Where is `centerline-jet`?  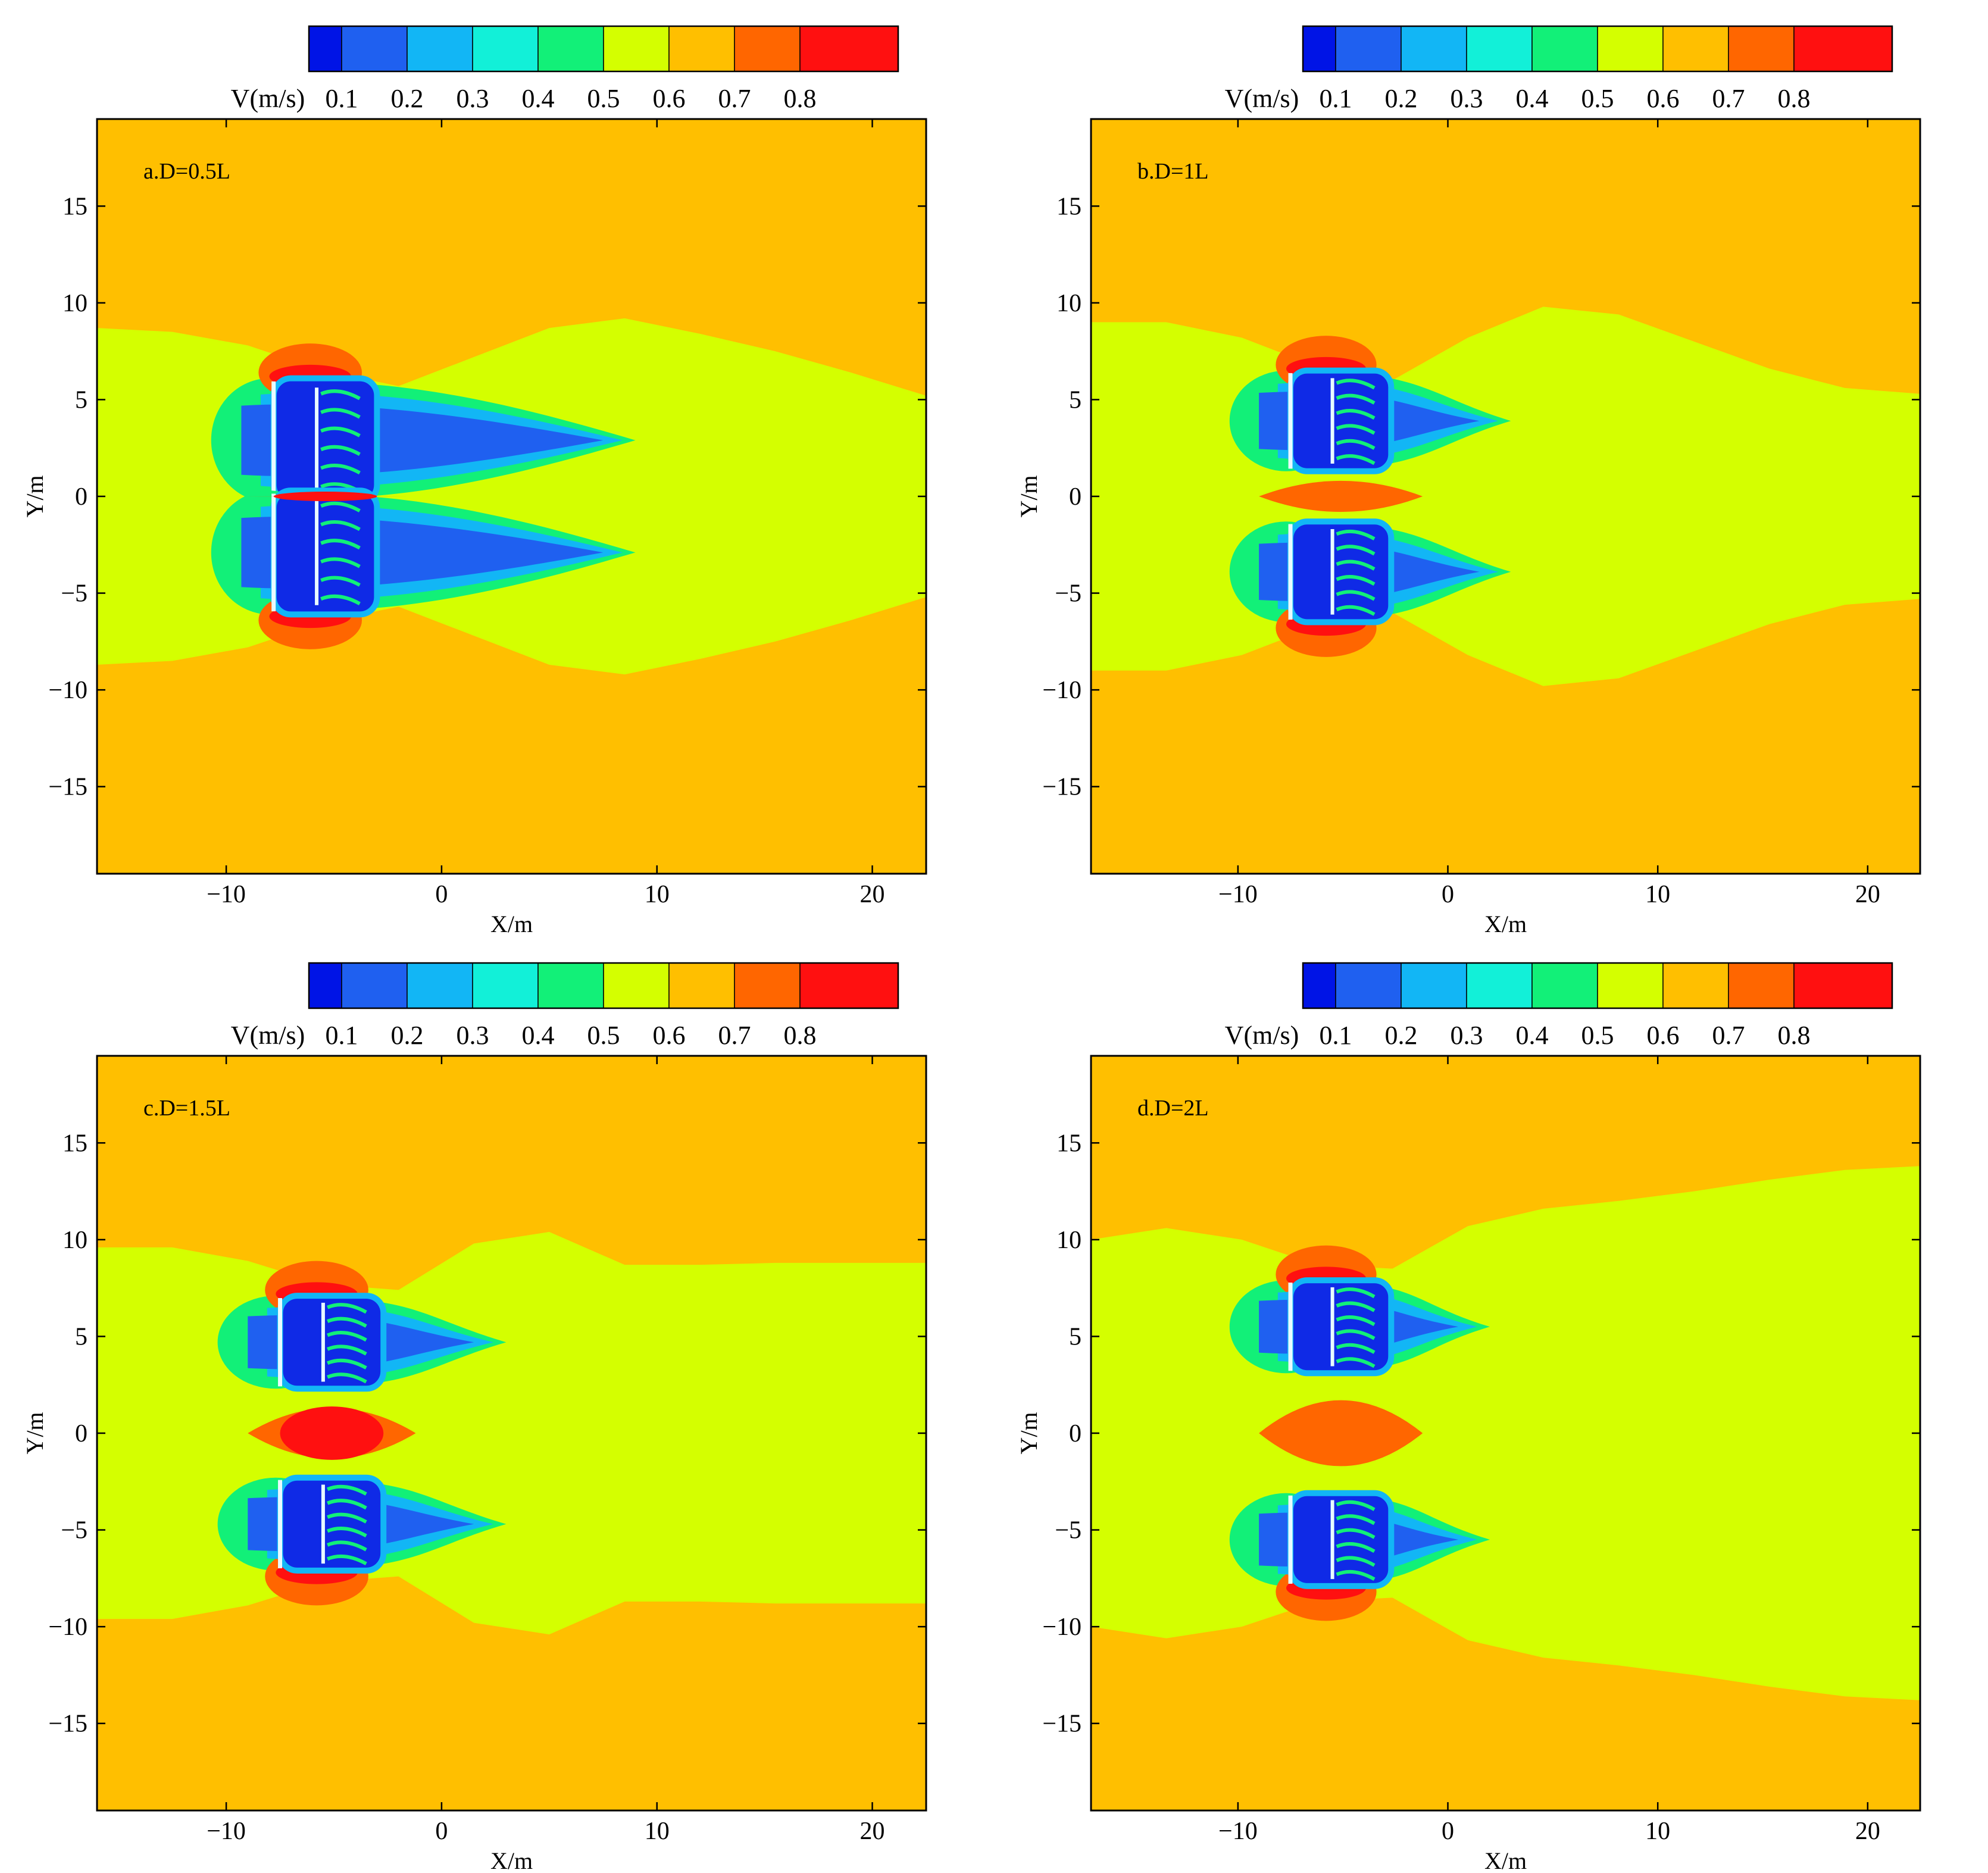
centerline-jet is located at coordinates (1341, 496).